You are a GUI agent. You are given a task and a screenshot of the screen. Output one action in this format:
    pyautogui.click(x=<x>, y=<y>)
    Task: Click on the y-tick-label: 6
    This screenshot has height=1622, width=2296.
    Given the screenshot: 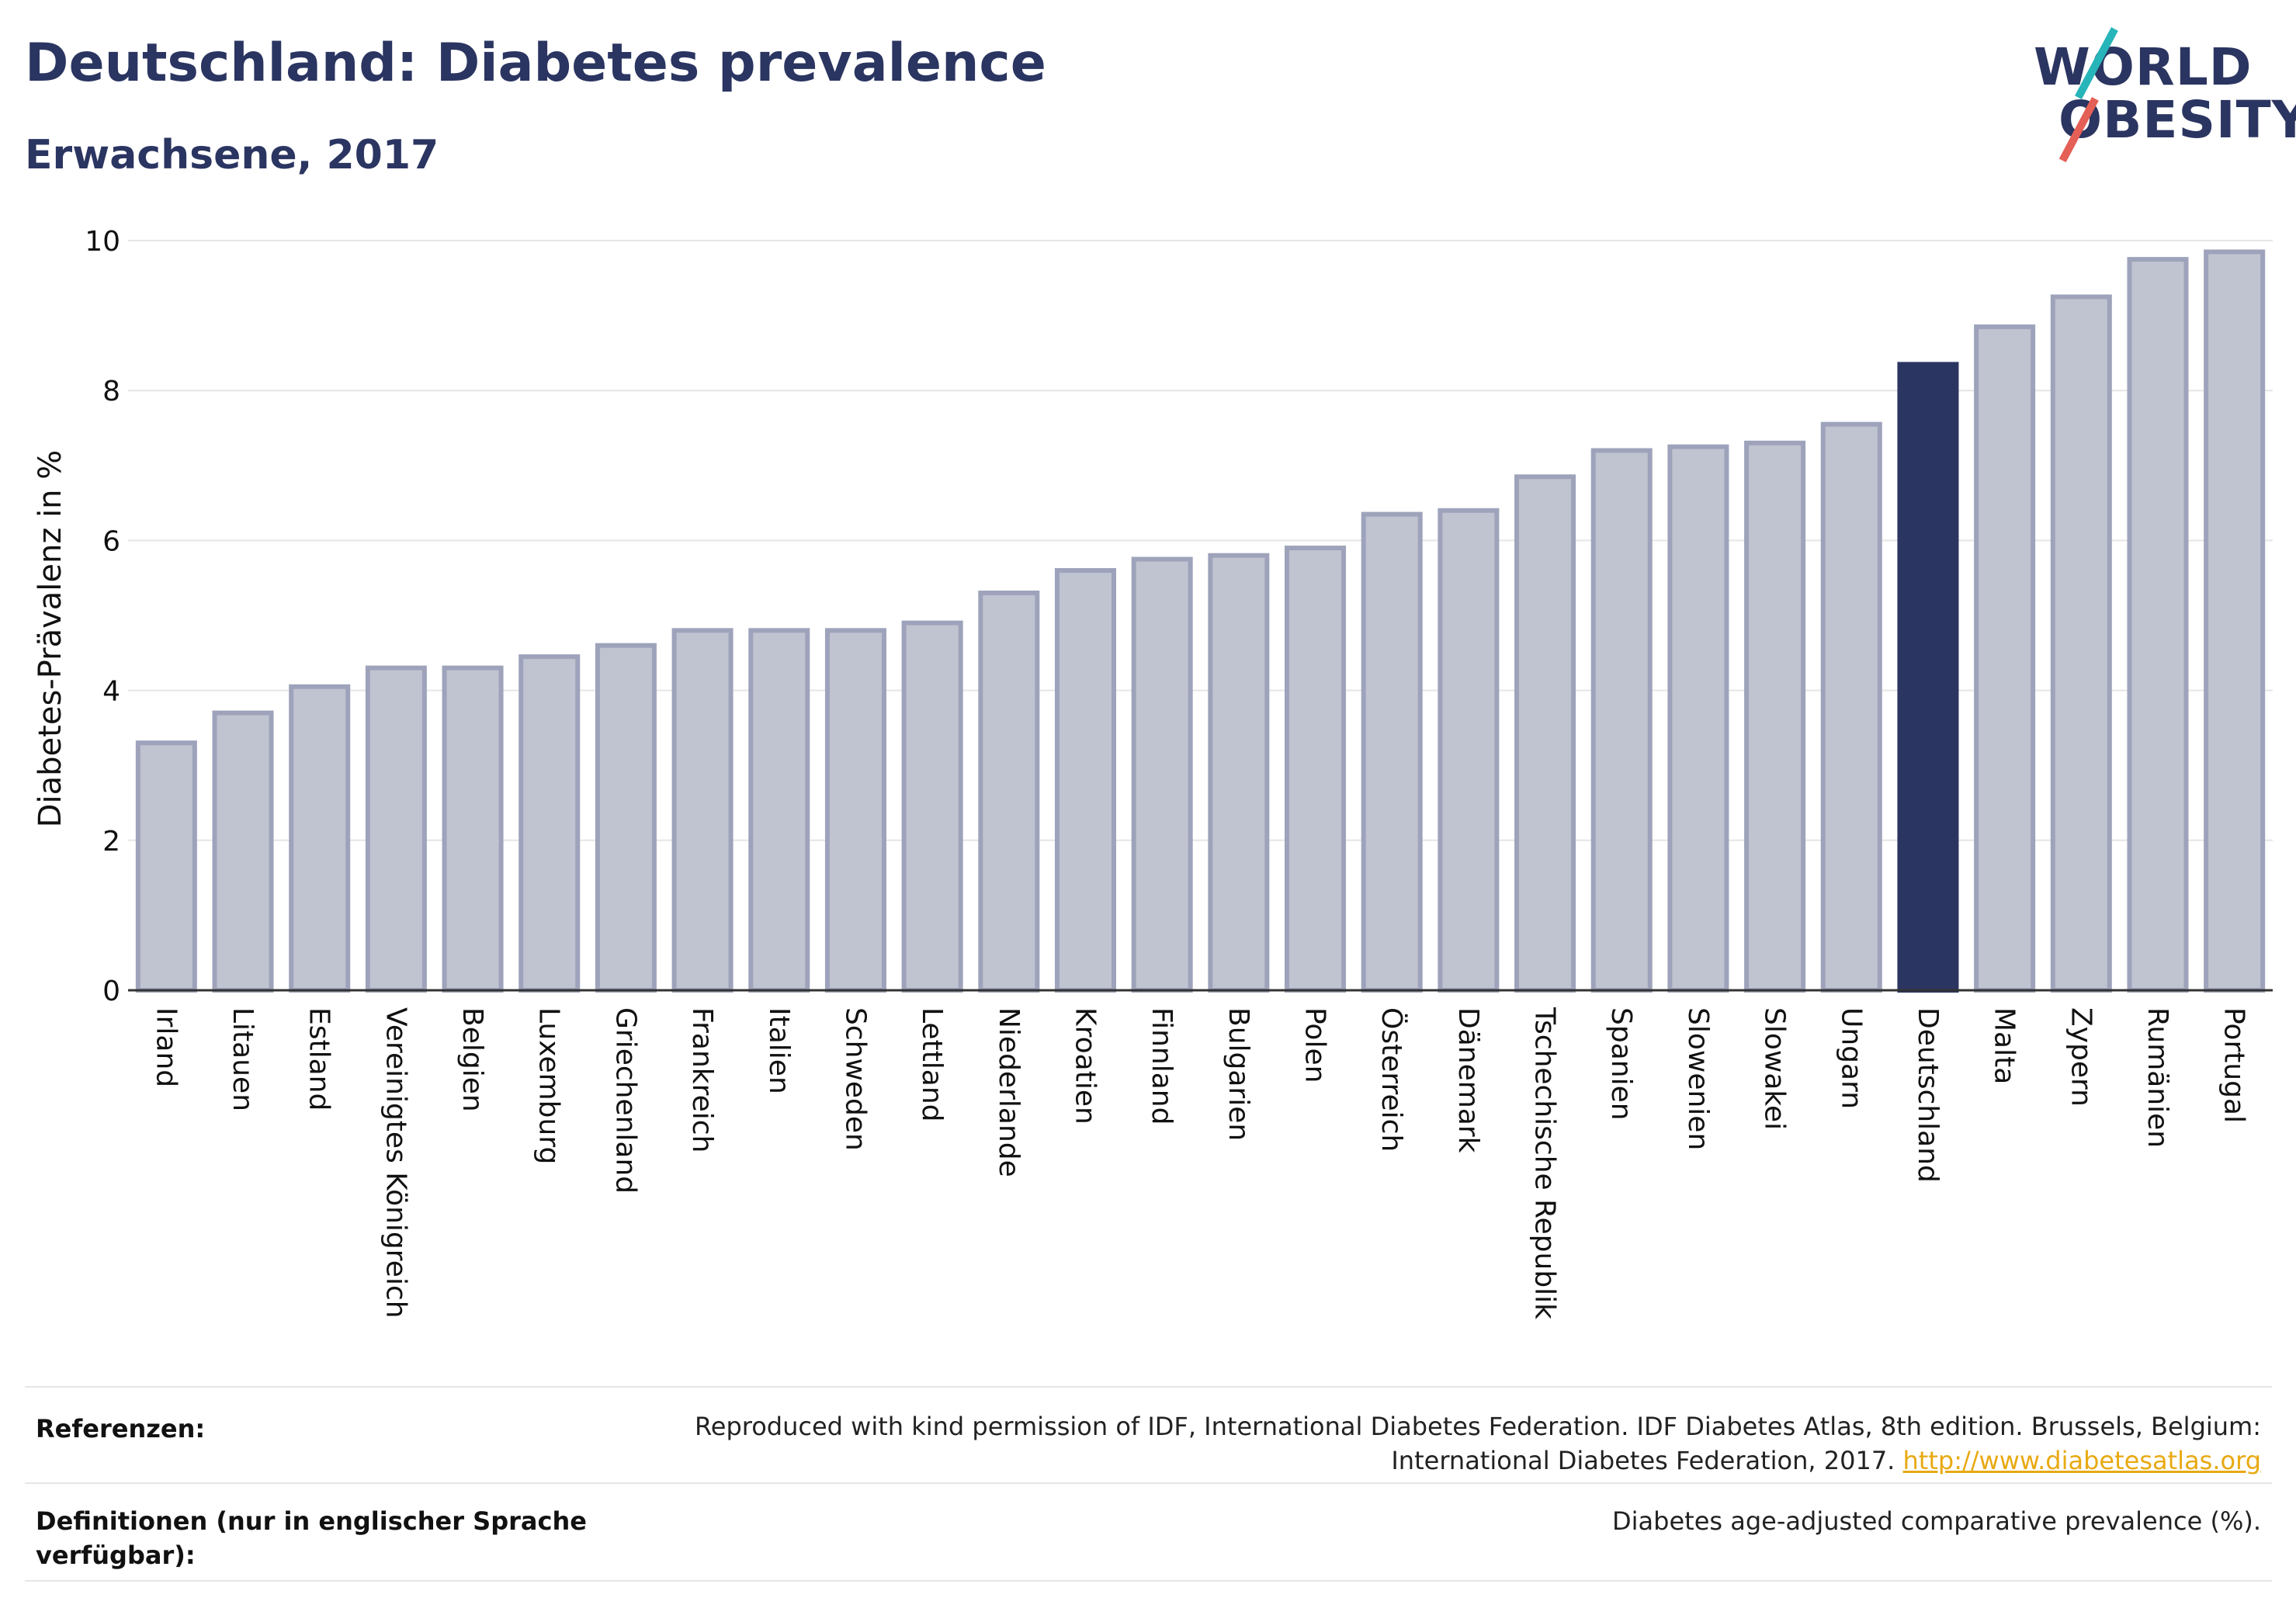 What is the action you would take?
    pyautogui.click(x=111, y=541)
    